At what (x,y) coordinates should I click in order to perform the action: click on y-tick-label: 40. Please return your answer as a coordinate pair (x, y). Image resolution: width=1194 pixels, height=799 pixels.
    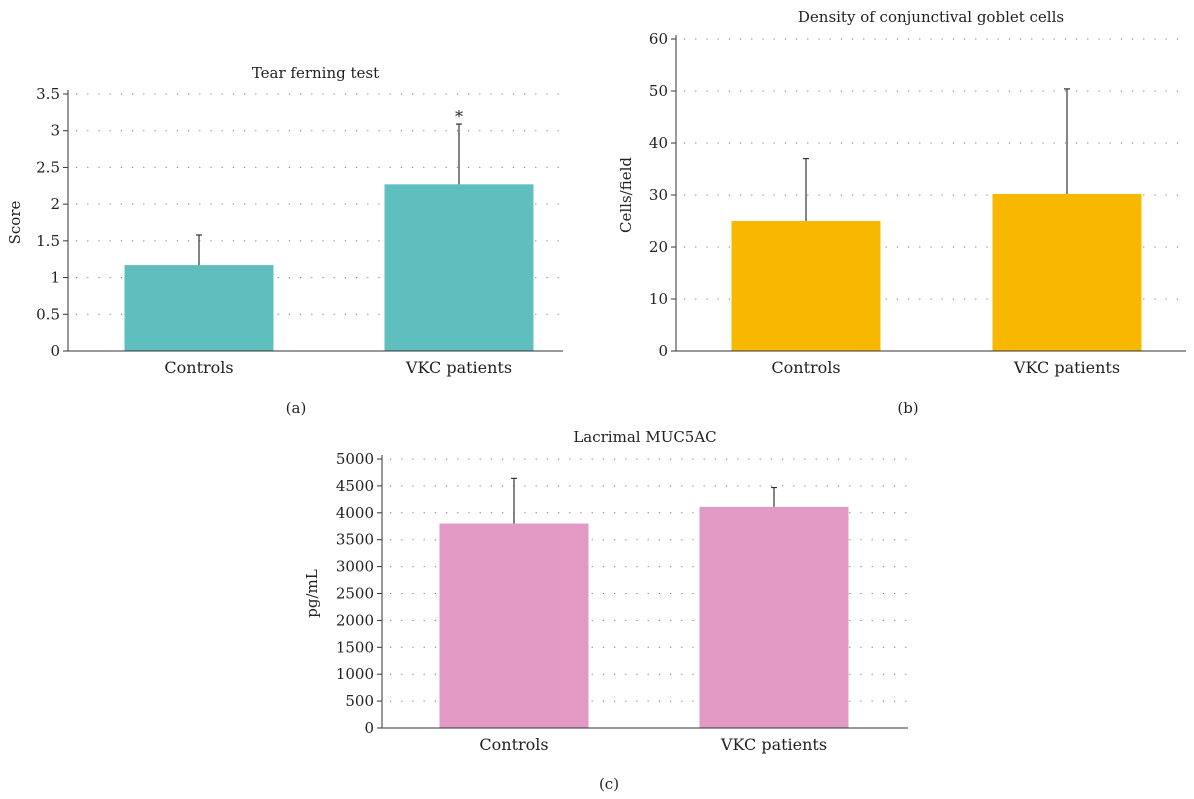
    Looking at the image, I should click on (658, 143).